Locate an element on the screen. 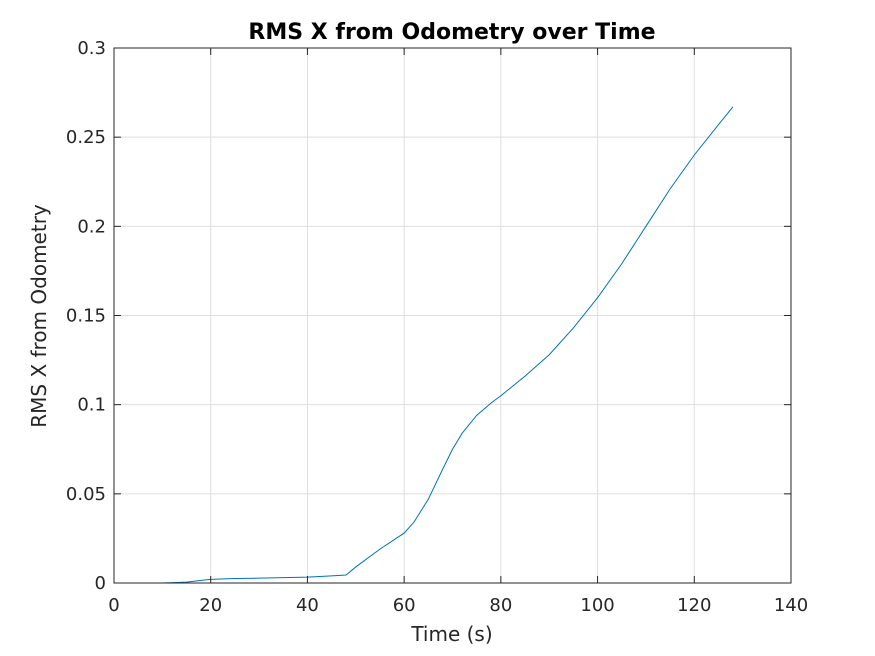  x-tick-labels: 0 20 40 60 80 100 120 140 is located at coordinates (458, 605).